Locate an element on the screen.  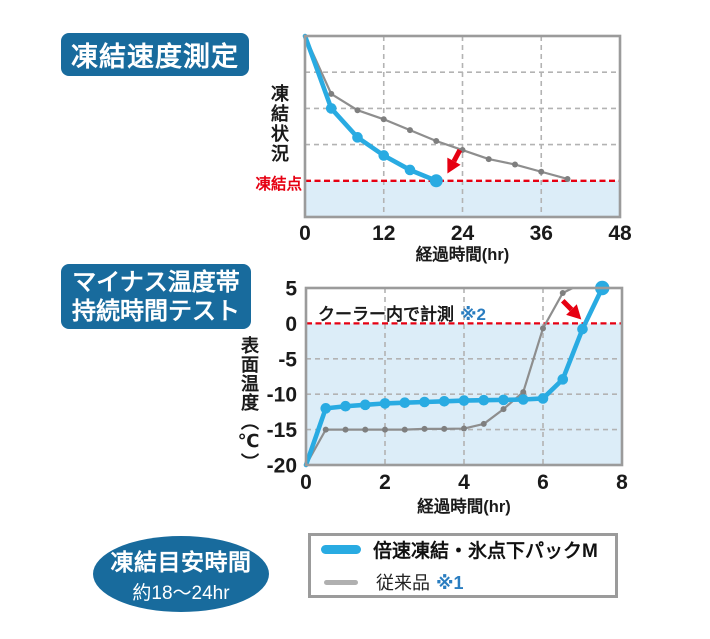
x-tick-label: 8 is located at coordinates (622, 482).